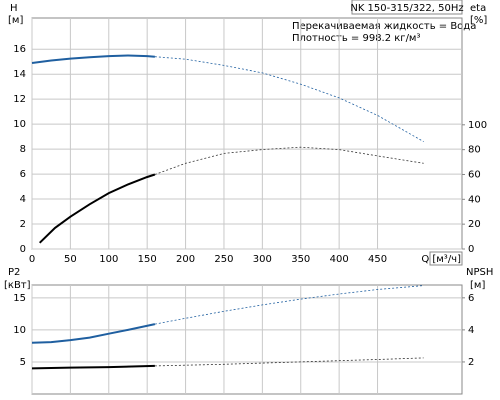 The image size is (500, 400). I want to click on y-axis-label: H, so click(14, 8).